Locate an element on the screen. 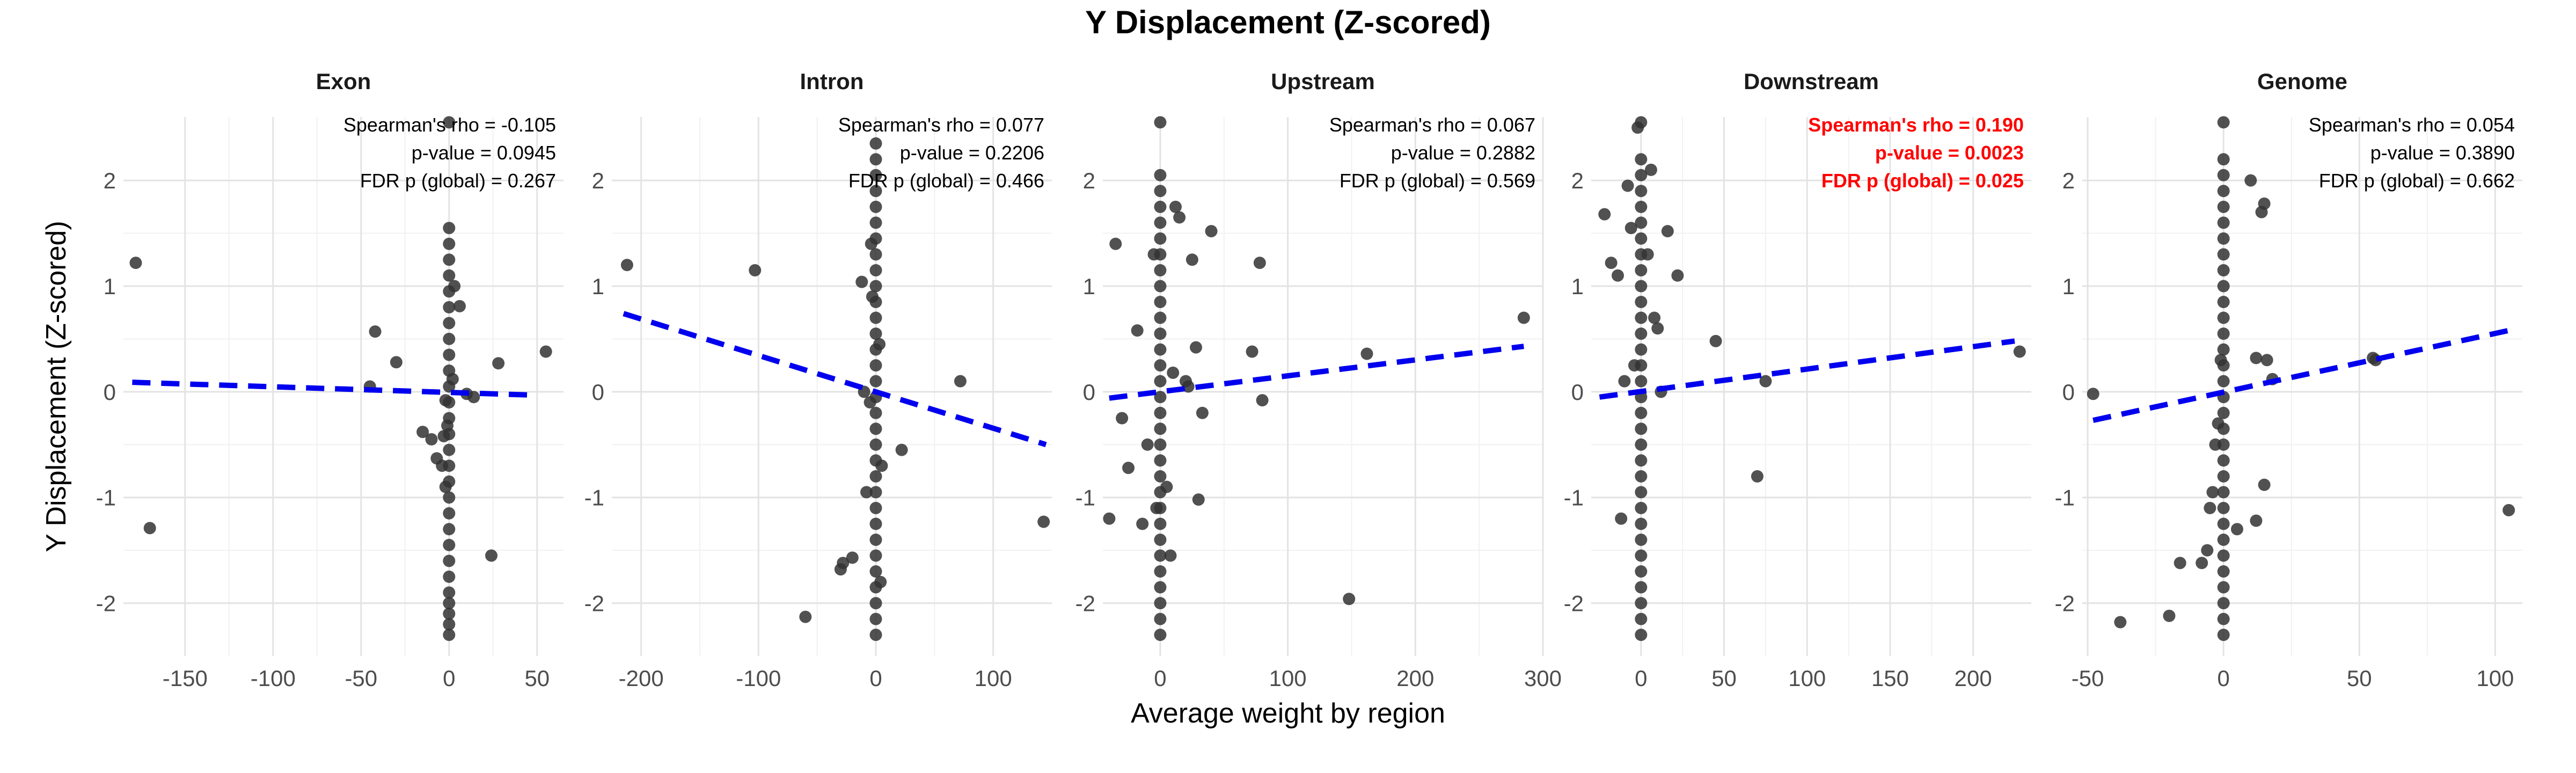 The height and width of the screenshot is (773, 2576). stats-annotation: p-value = 0.2206 is located at coordinates (972, 153).